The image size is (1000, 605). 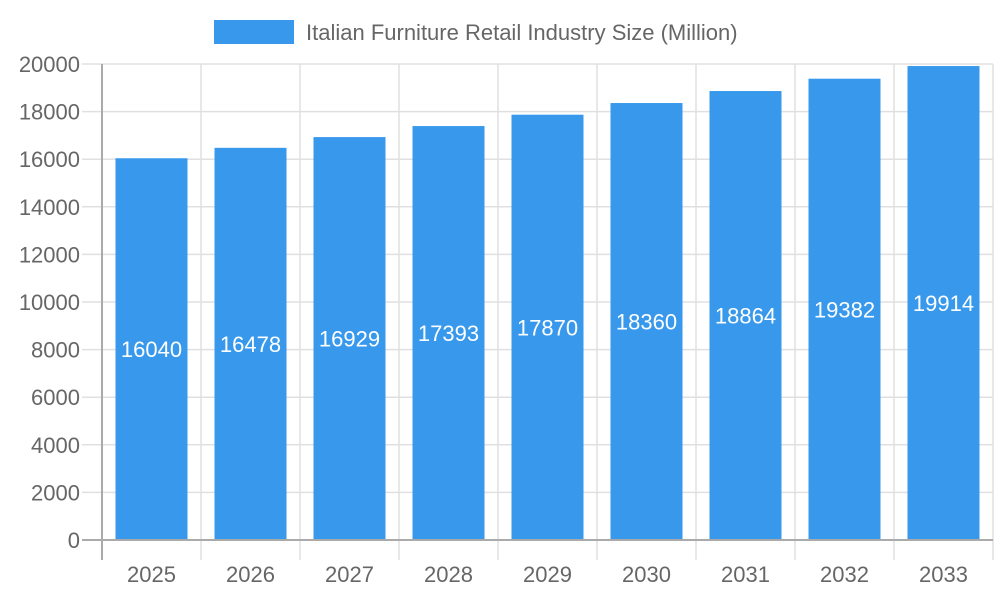 I want to click on y-tick-label: 20000, so click(x=49, y=64).